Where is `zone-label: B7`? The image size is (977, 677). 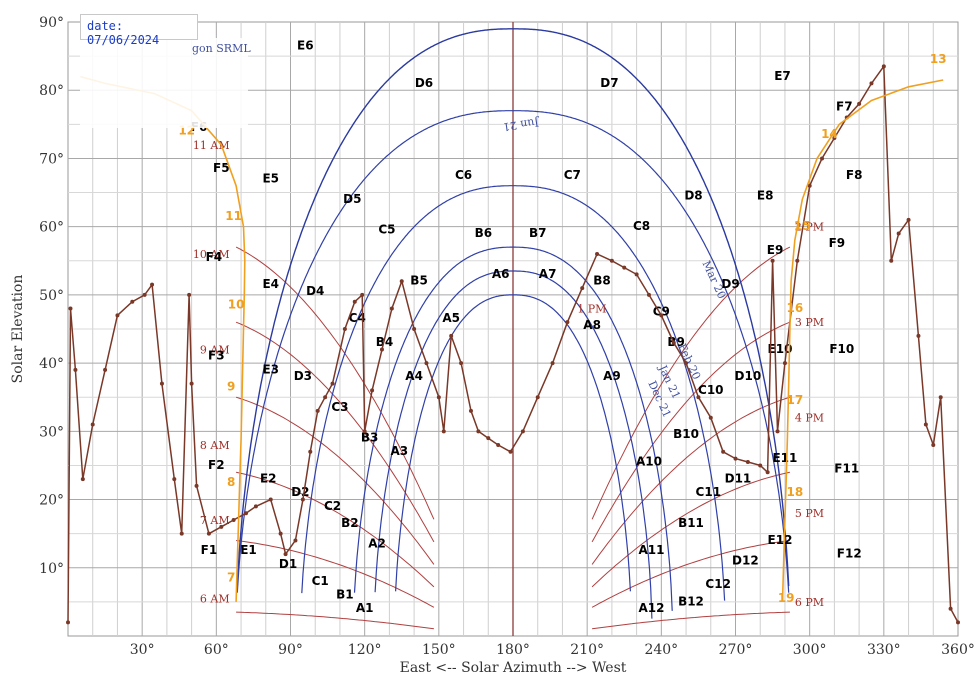 zone-label: B7 is located at coordinates (538, 233).